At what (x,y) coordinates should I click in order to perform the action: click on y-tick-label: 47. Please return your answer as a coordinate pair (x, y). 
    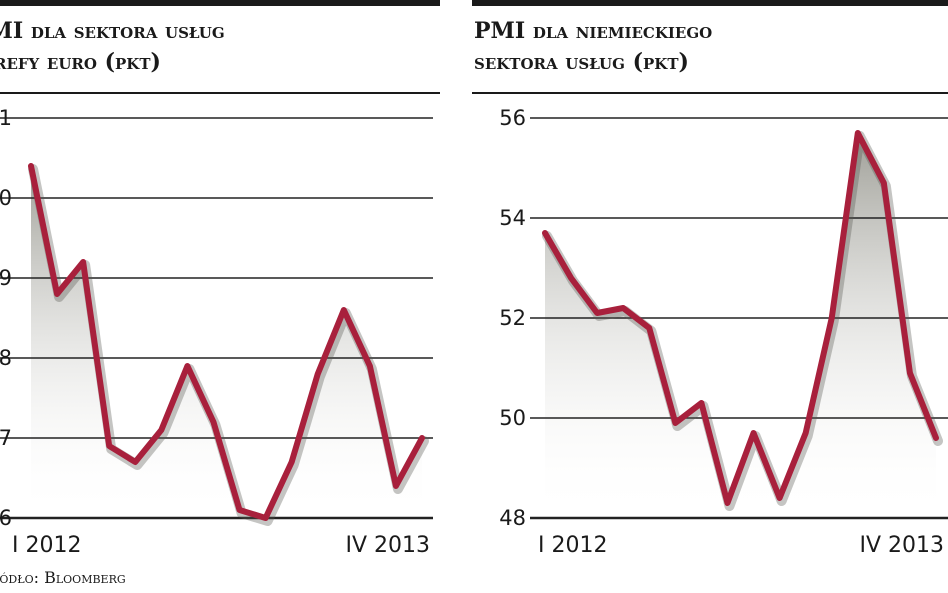
    Looking at the image, I should click on (6, 438).